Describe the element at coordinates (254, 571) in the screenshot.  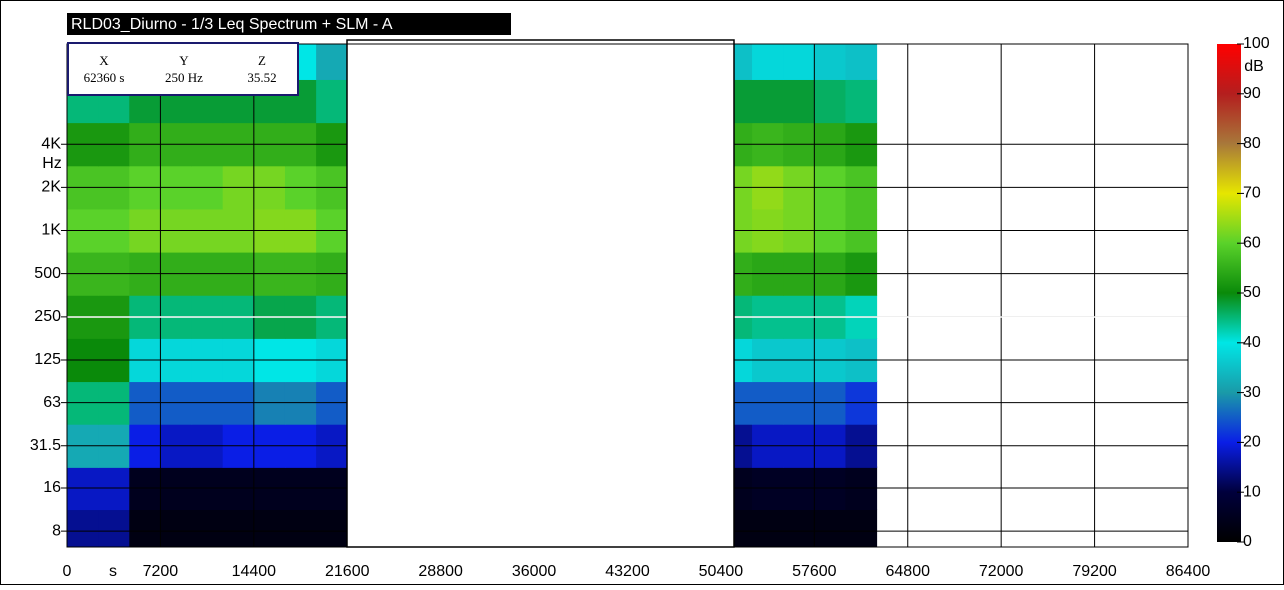
I see `x-tick-label: 14400` at that location.